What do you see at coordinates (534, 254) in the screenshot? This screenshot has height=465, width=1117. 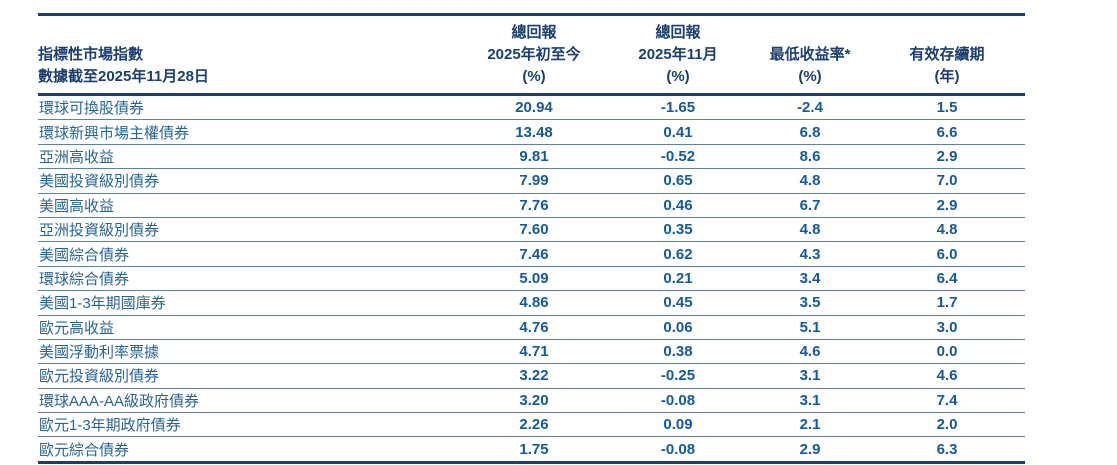 I see `row-value: 7.46` at bounding box center [534, 254].